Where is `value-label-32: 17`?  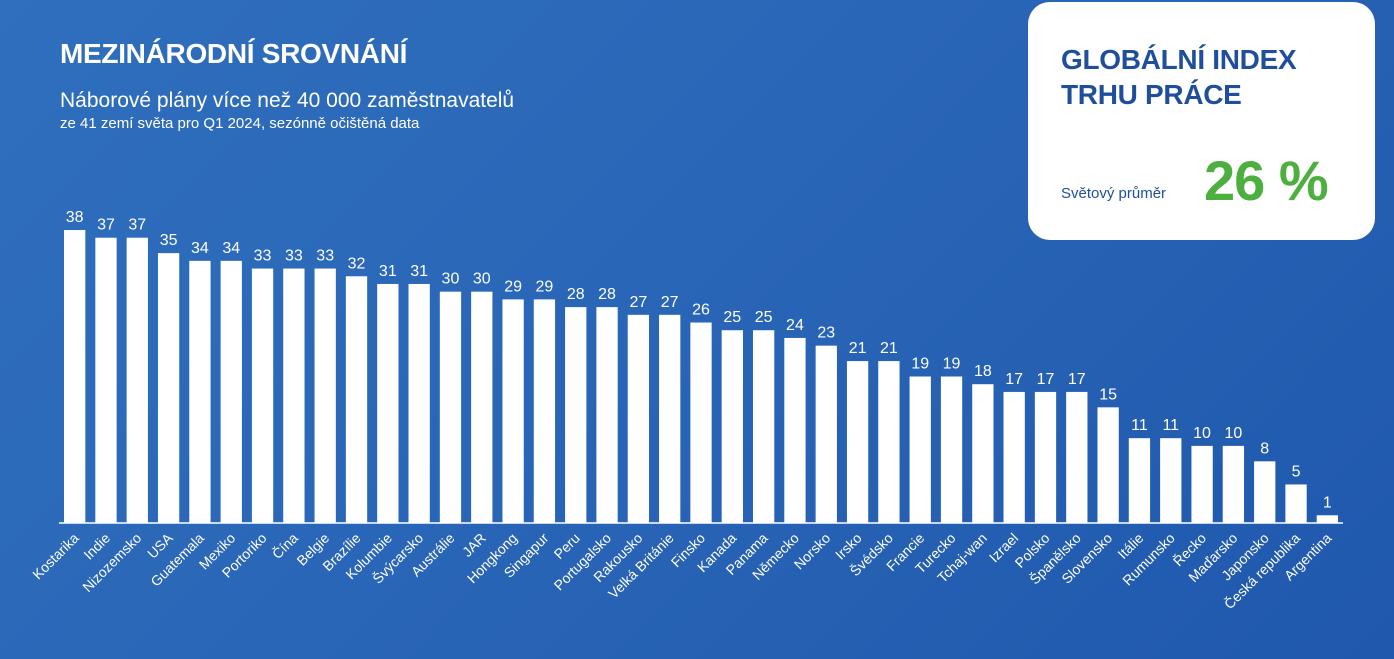 value-label-32: 17 is located at coordinates (1046, 379).